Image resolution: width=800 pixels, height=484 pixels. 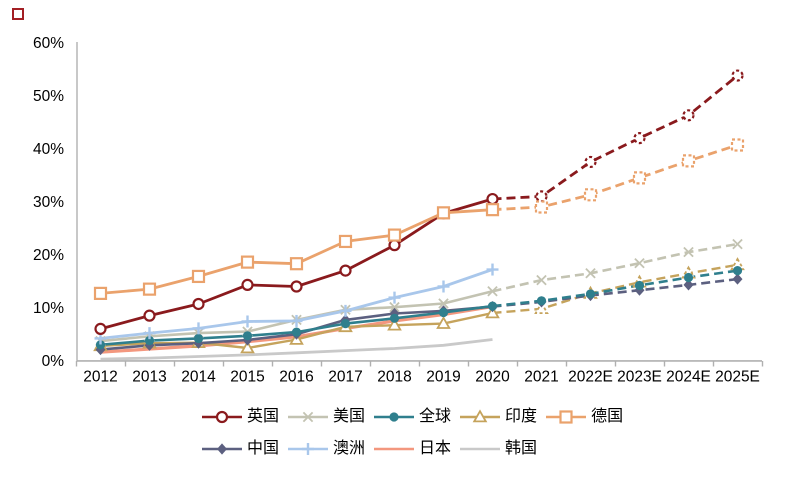 I want to click on line-solid, so click(x=296, y=349).